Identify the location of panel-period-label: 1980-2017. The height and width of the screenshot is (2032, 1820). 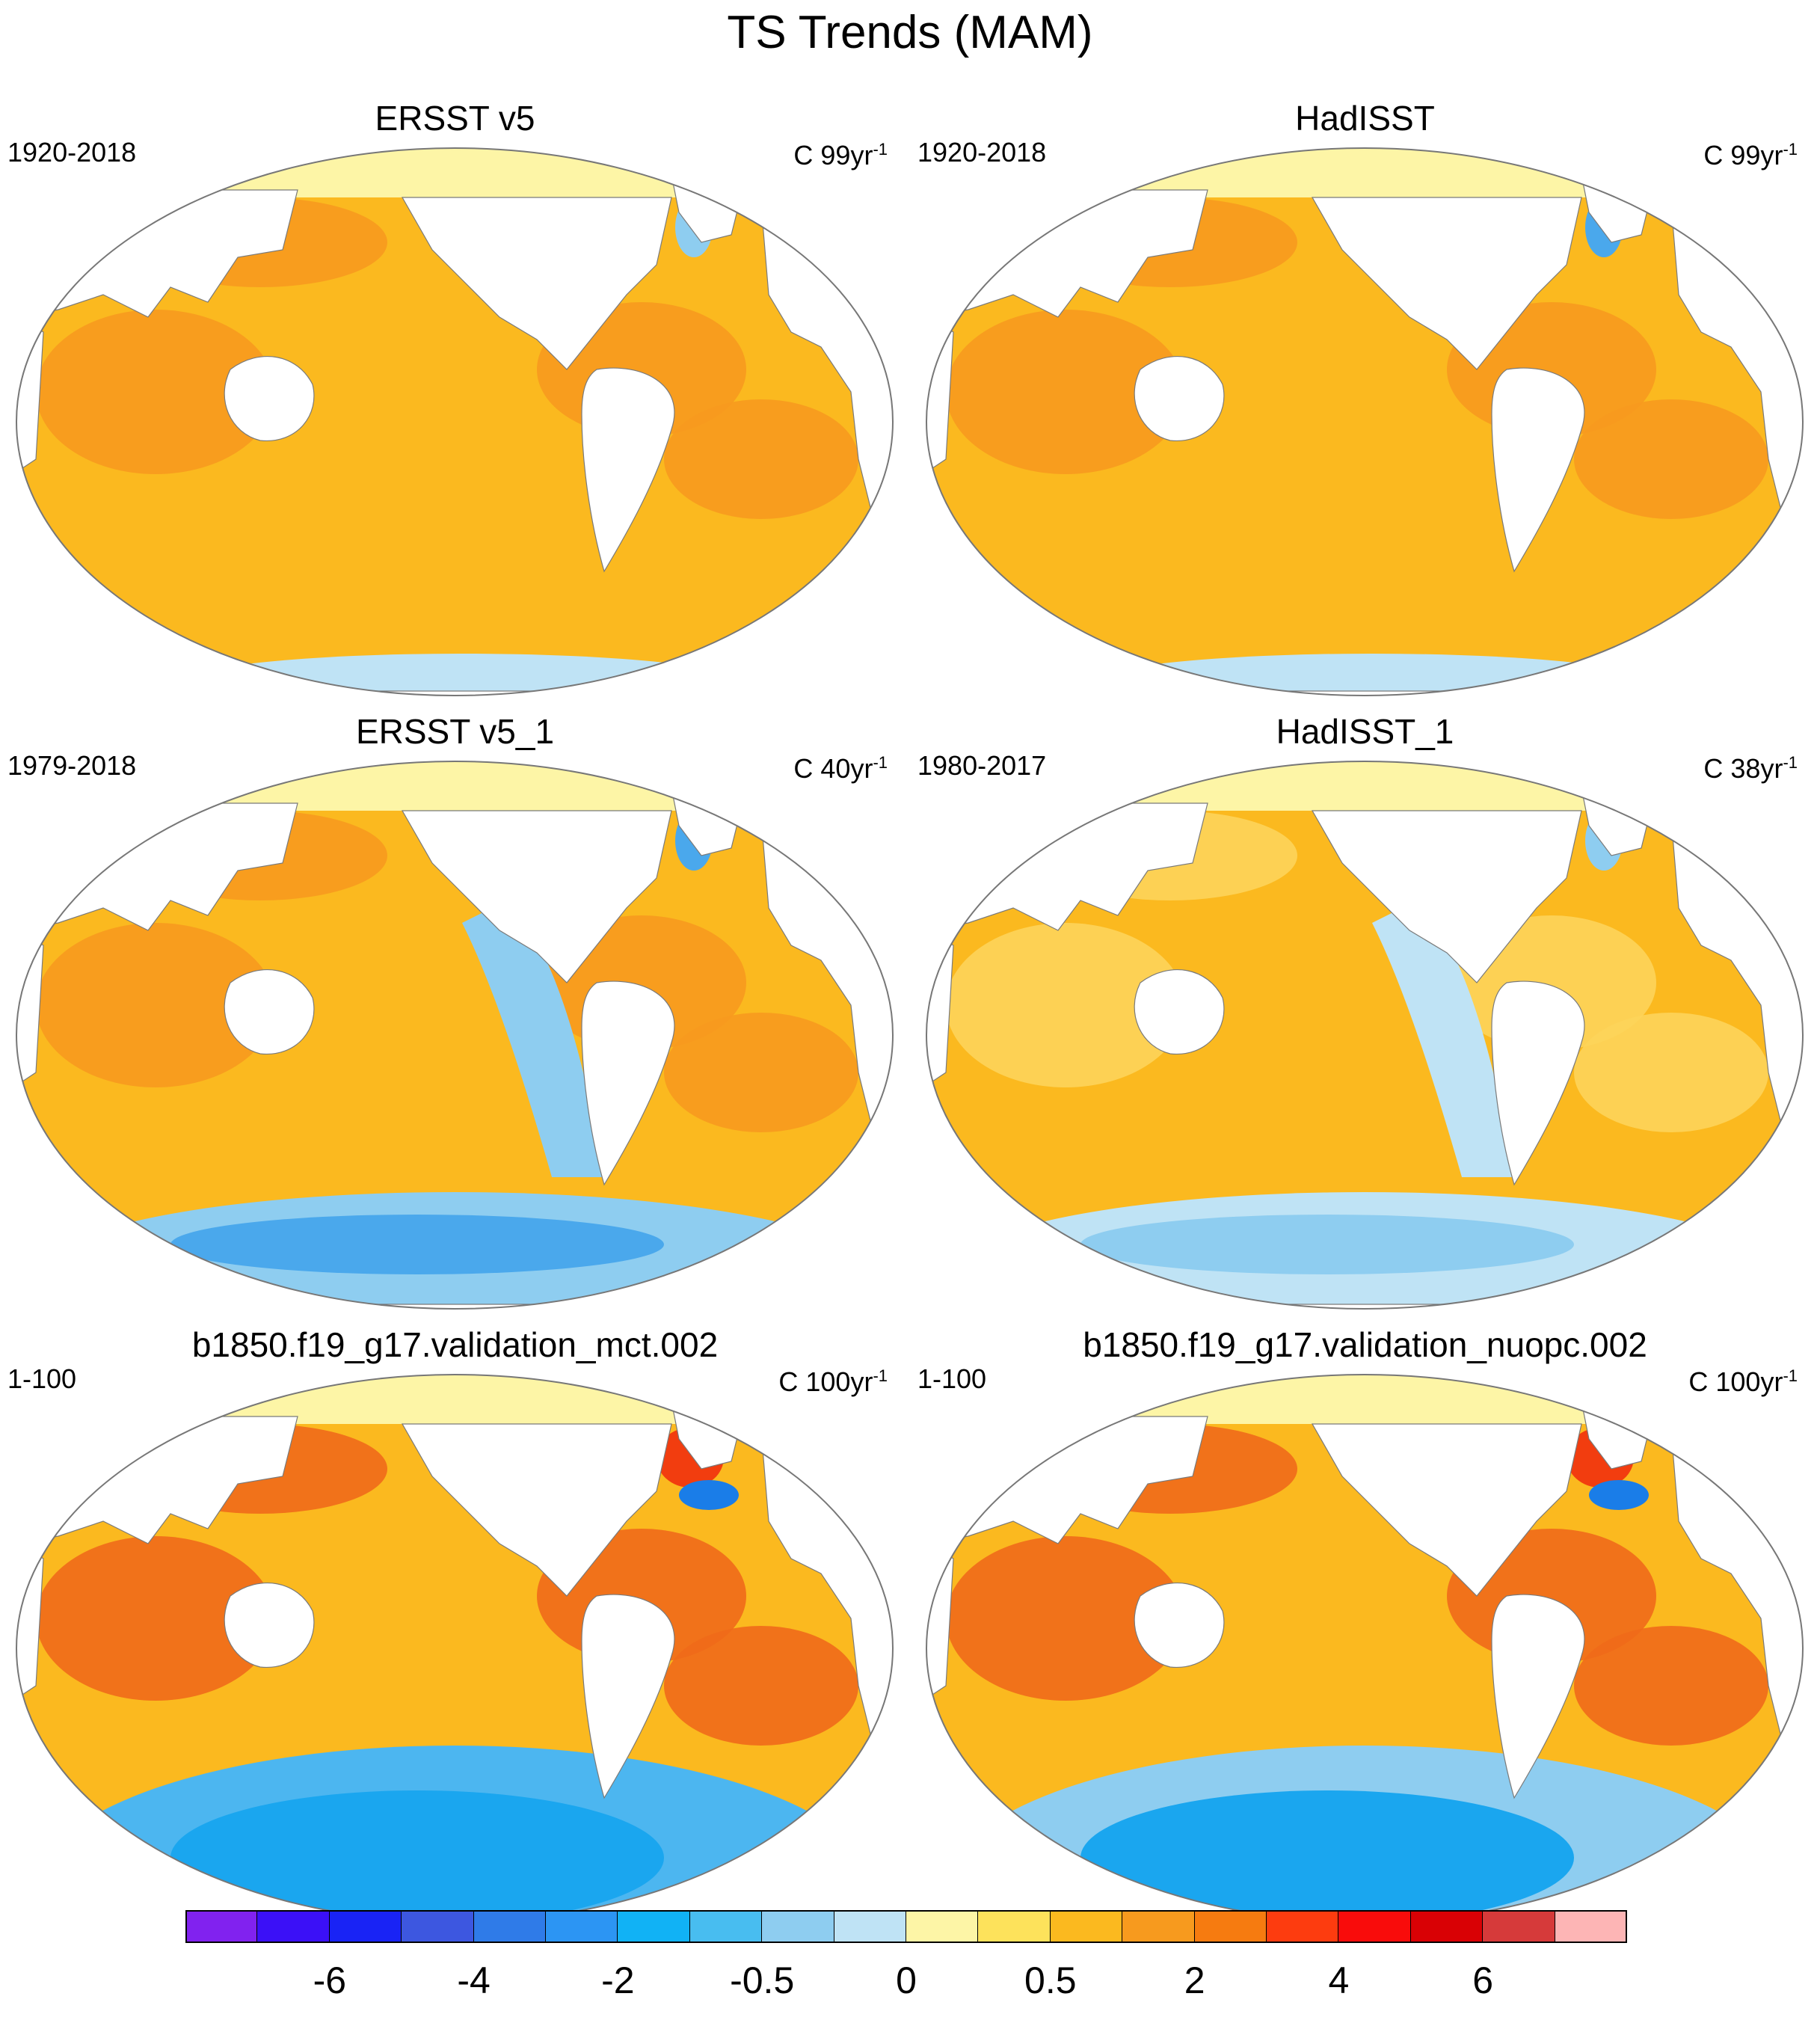
(982, 765).